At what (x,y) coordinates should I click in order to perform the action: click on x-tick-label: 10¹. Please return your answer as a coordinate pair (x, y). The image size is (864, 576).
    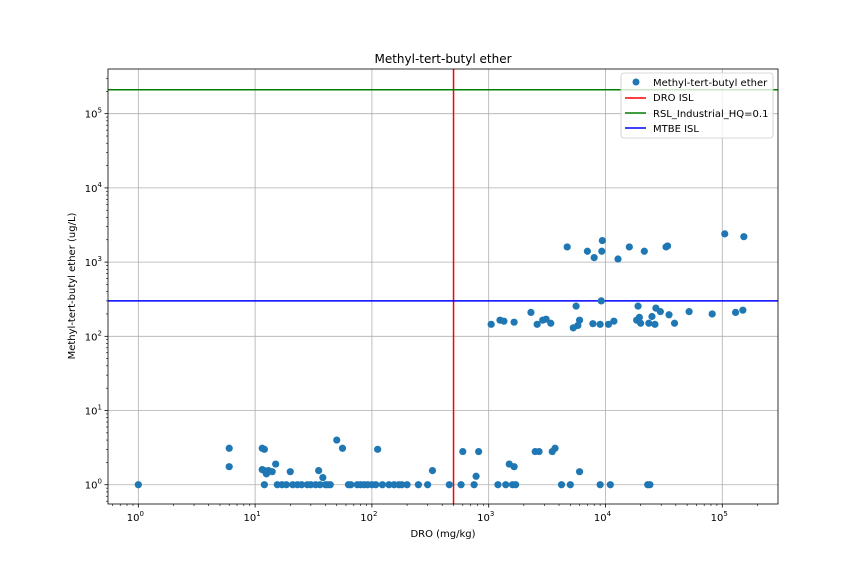
    Looking at the image, I should click on (252, 517).